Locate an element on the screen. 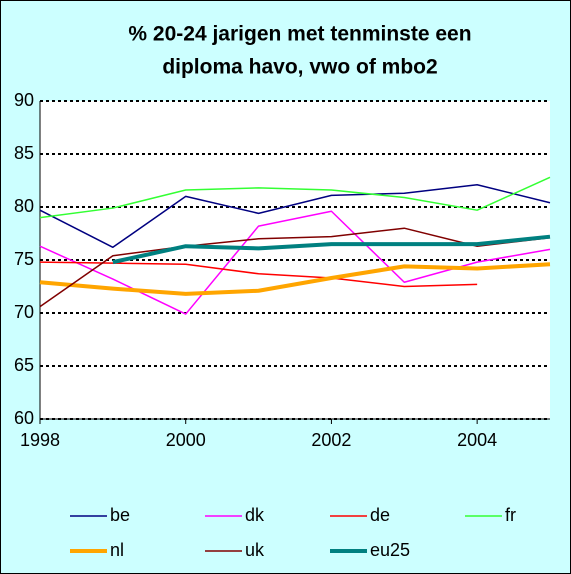 This screenshot has width=571, height=574. legend-label: dk is located at coordinates (255, 515).